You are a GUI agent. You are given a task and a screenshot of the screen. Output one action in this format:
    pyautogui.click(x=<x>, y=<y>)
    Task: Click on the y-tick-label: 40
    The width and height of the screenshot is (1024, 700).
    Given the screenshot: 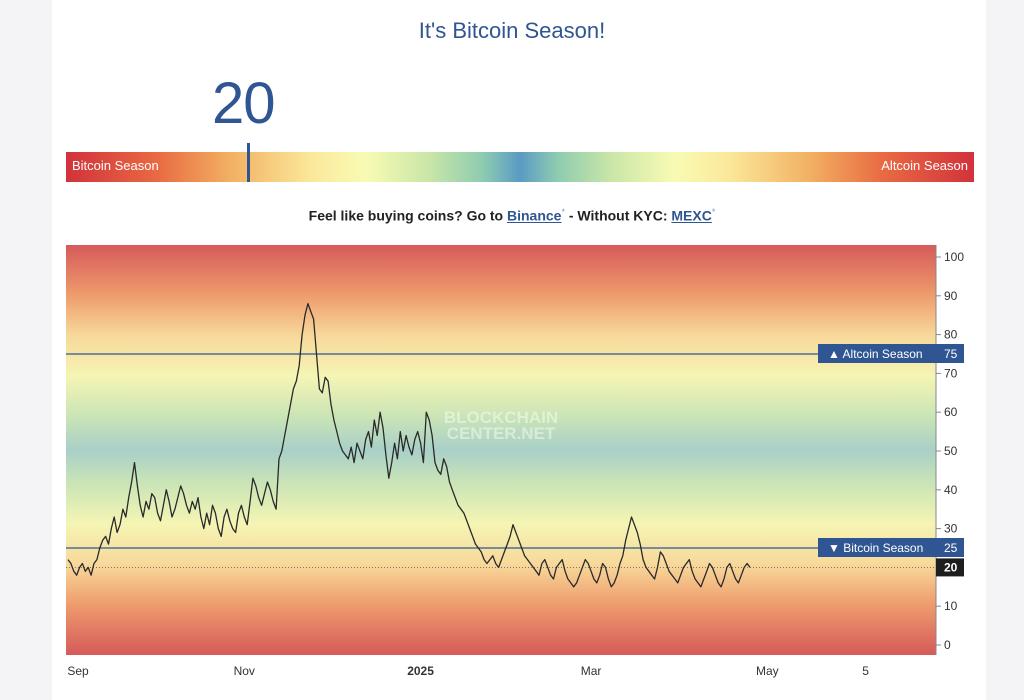 What is the action you would take?
    pyautogui.click(x=951, y=490)
    